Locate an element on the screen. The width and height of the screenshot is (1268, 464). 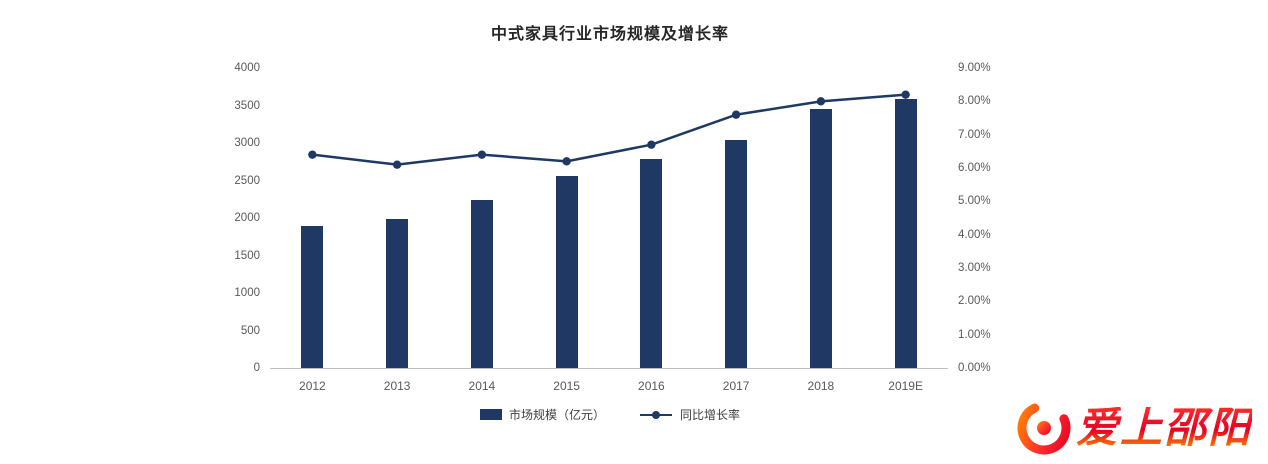
right-axis-tick: 6.00% is located at coordinates (974, 168).